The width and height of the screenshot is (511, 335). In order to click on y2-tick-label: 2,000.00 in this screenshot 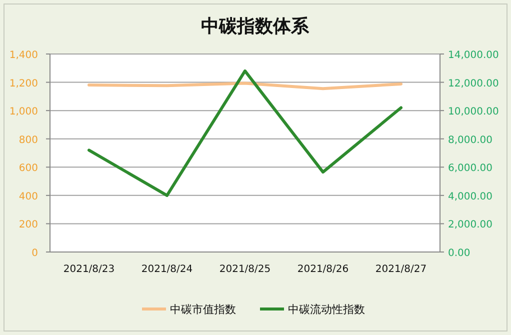, I will do `click(470, 225)`.